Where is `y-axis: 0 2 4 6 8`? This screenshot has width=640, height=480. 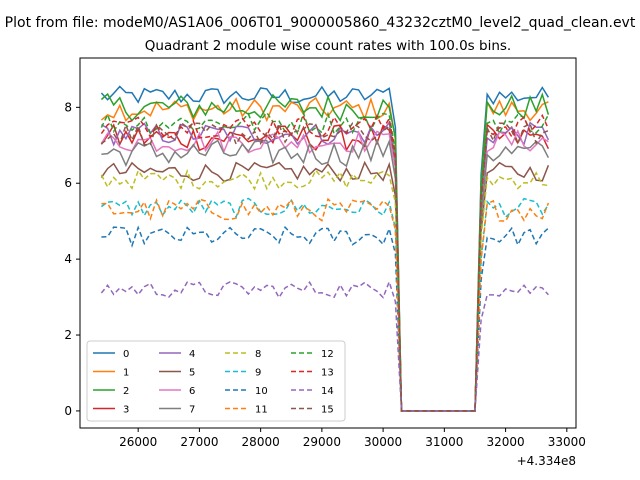 y-axis: 0 2 4 6 8 is located at coordinates (72, 259).